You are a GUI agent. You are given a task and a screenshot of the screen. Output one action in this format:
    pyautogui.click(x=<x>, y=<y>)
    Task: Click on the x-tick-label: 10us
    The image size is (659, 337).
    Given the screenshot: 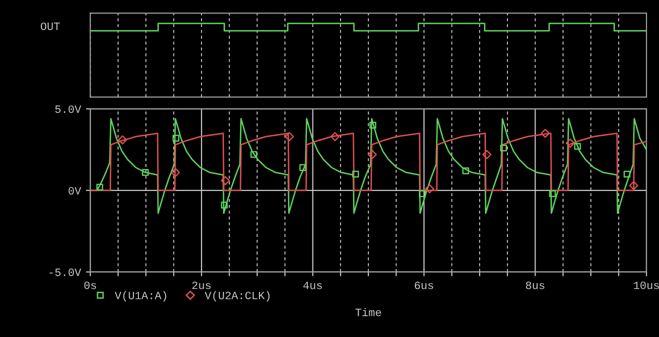 What is the action you would take?
    pyautogui.click(x=646, y=286)
    